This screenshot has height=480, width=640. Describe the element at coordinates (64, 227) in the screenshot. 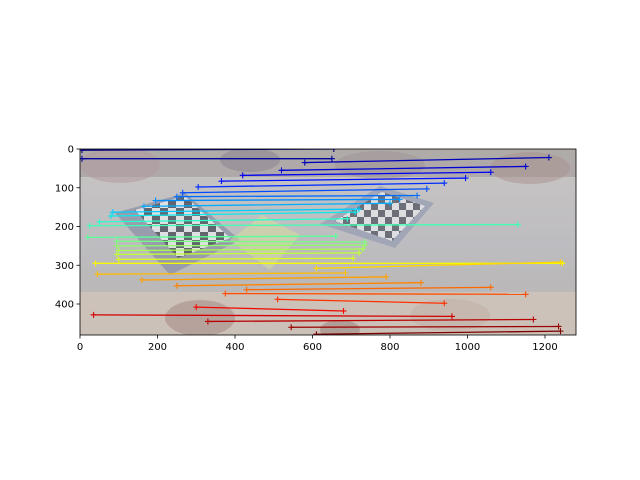

I see `y-tick-label: 200` at that location.